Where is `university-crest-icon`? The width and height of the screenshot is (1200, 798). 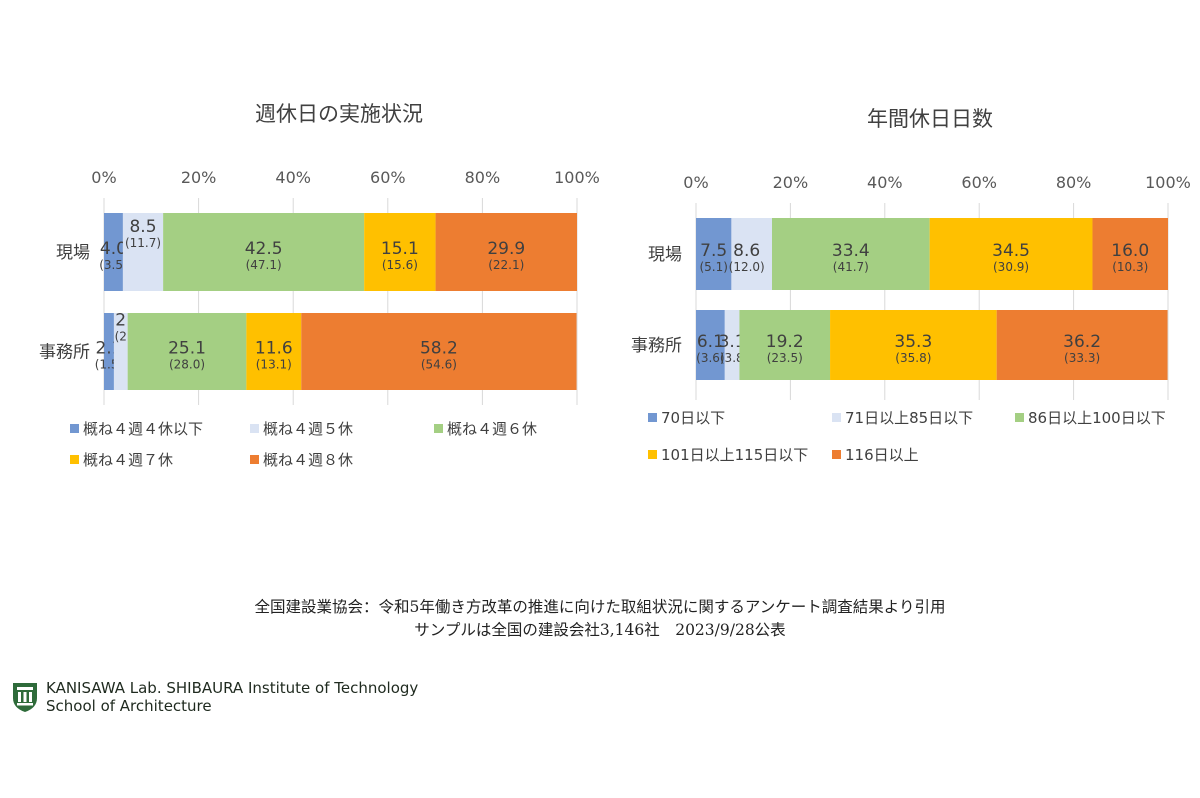
university-crest-icon is located at coordinates (25, 697).